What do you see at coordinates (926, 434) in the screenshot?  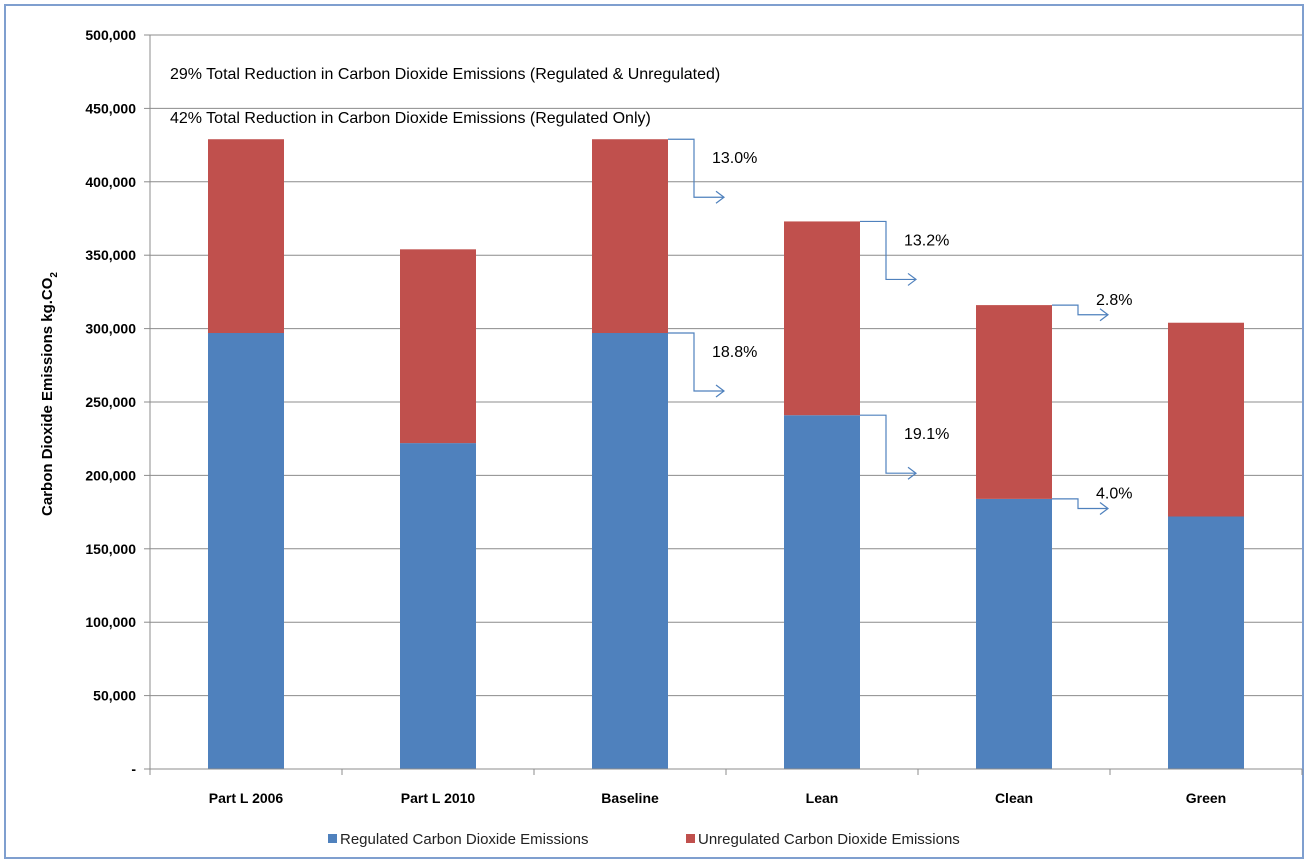 I see `reduction-label: 19.1%` at bounding box center [926, 434].